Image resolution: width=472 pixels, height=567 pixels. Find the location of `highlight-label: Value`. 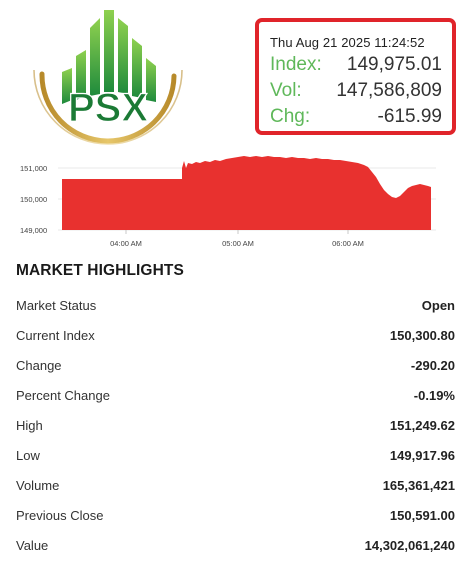

highlight-label: Value is located at coordinates (32, 545).